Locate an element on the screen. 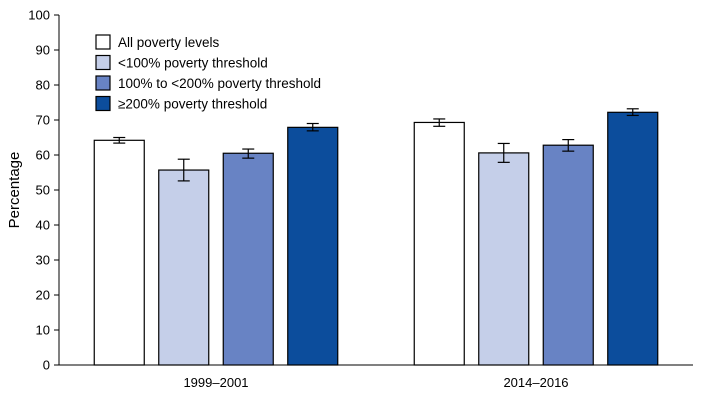  legend-label: <100% poverty threshold is located at coordinates (193, 63).